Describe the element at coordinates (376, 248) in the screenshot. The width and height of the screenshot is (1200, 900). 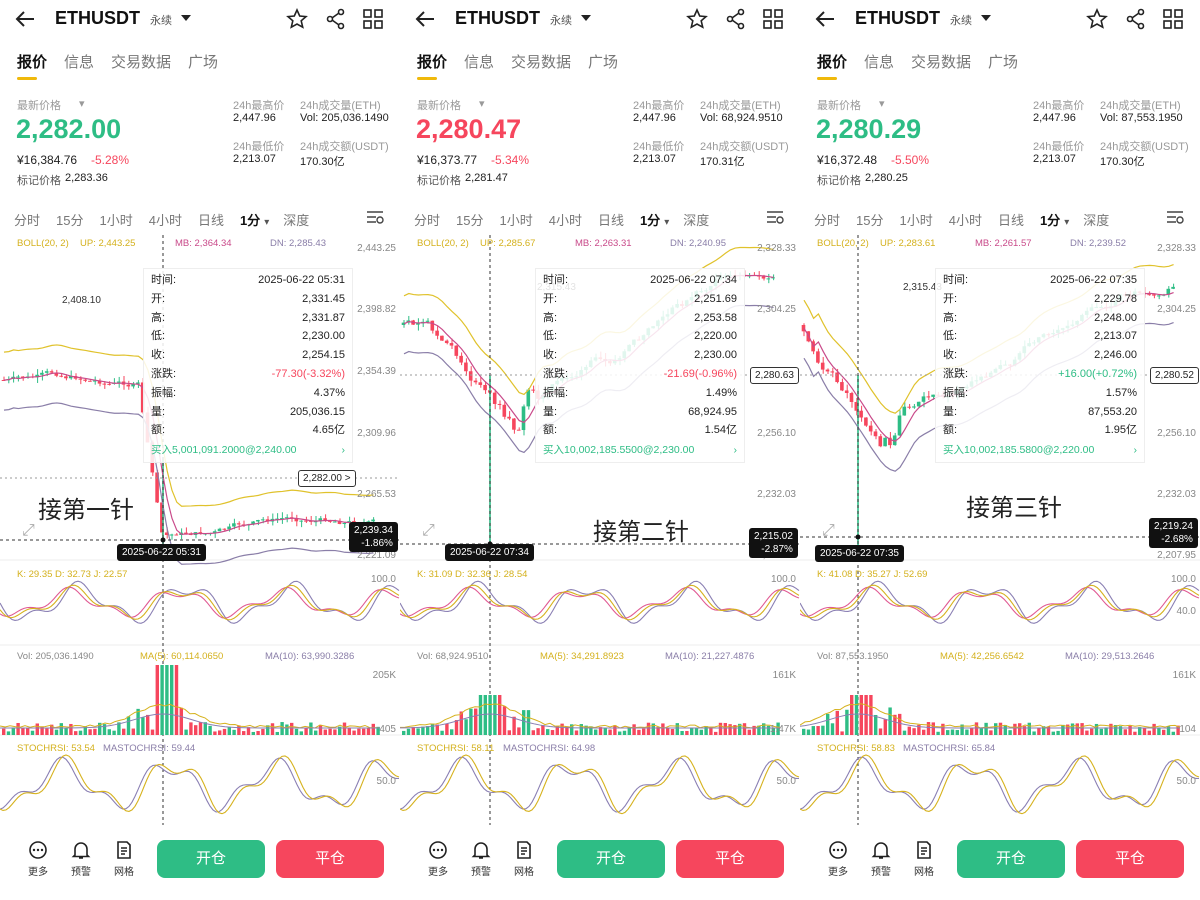
I see `y-tick: 2,443.25` at that location.